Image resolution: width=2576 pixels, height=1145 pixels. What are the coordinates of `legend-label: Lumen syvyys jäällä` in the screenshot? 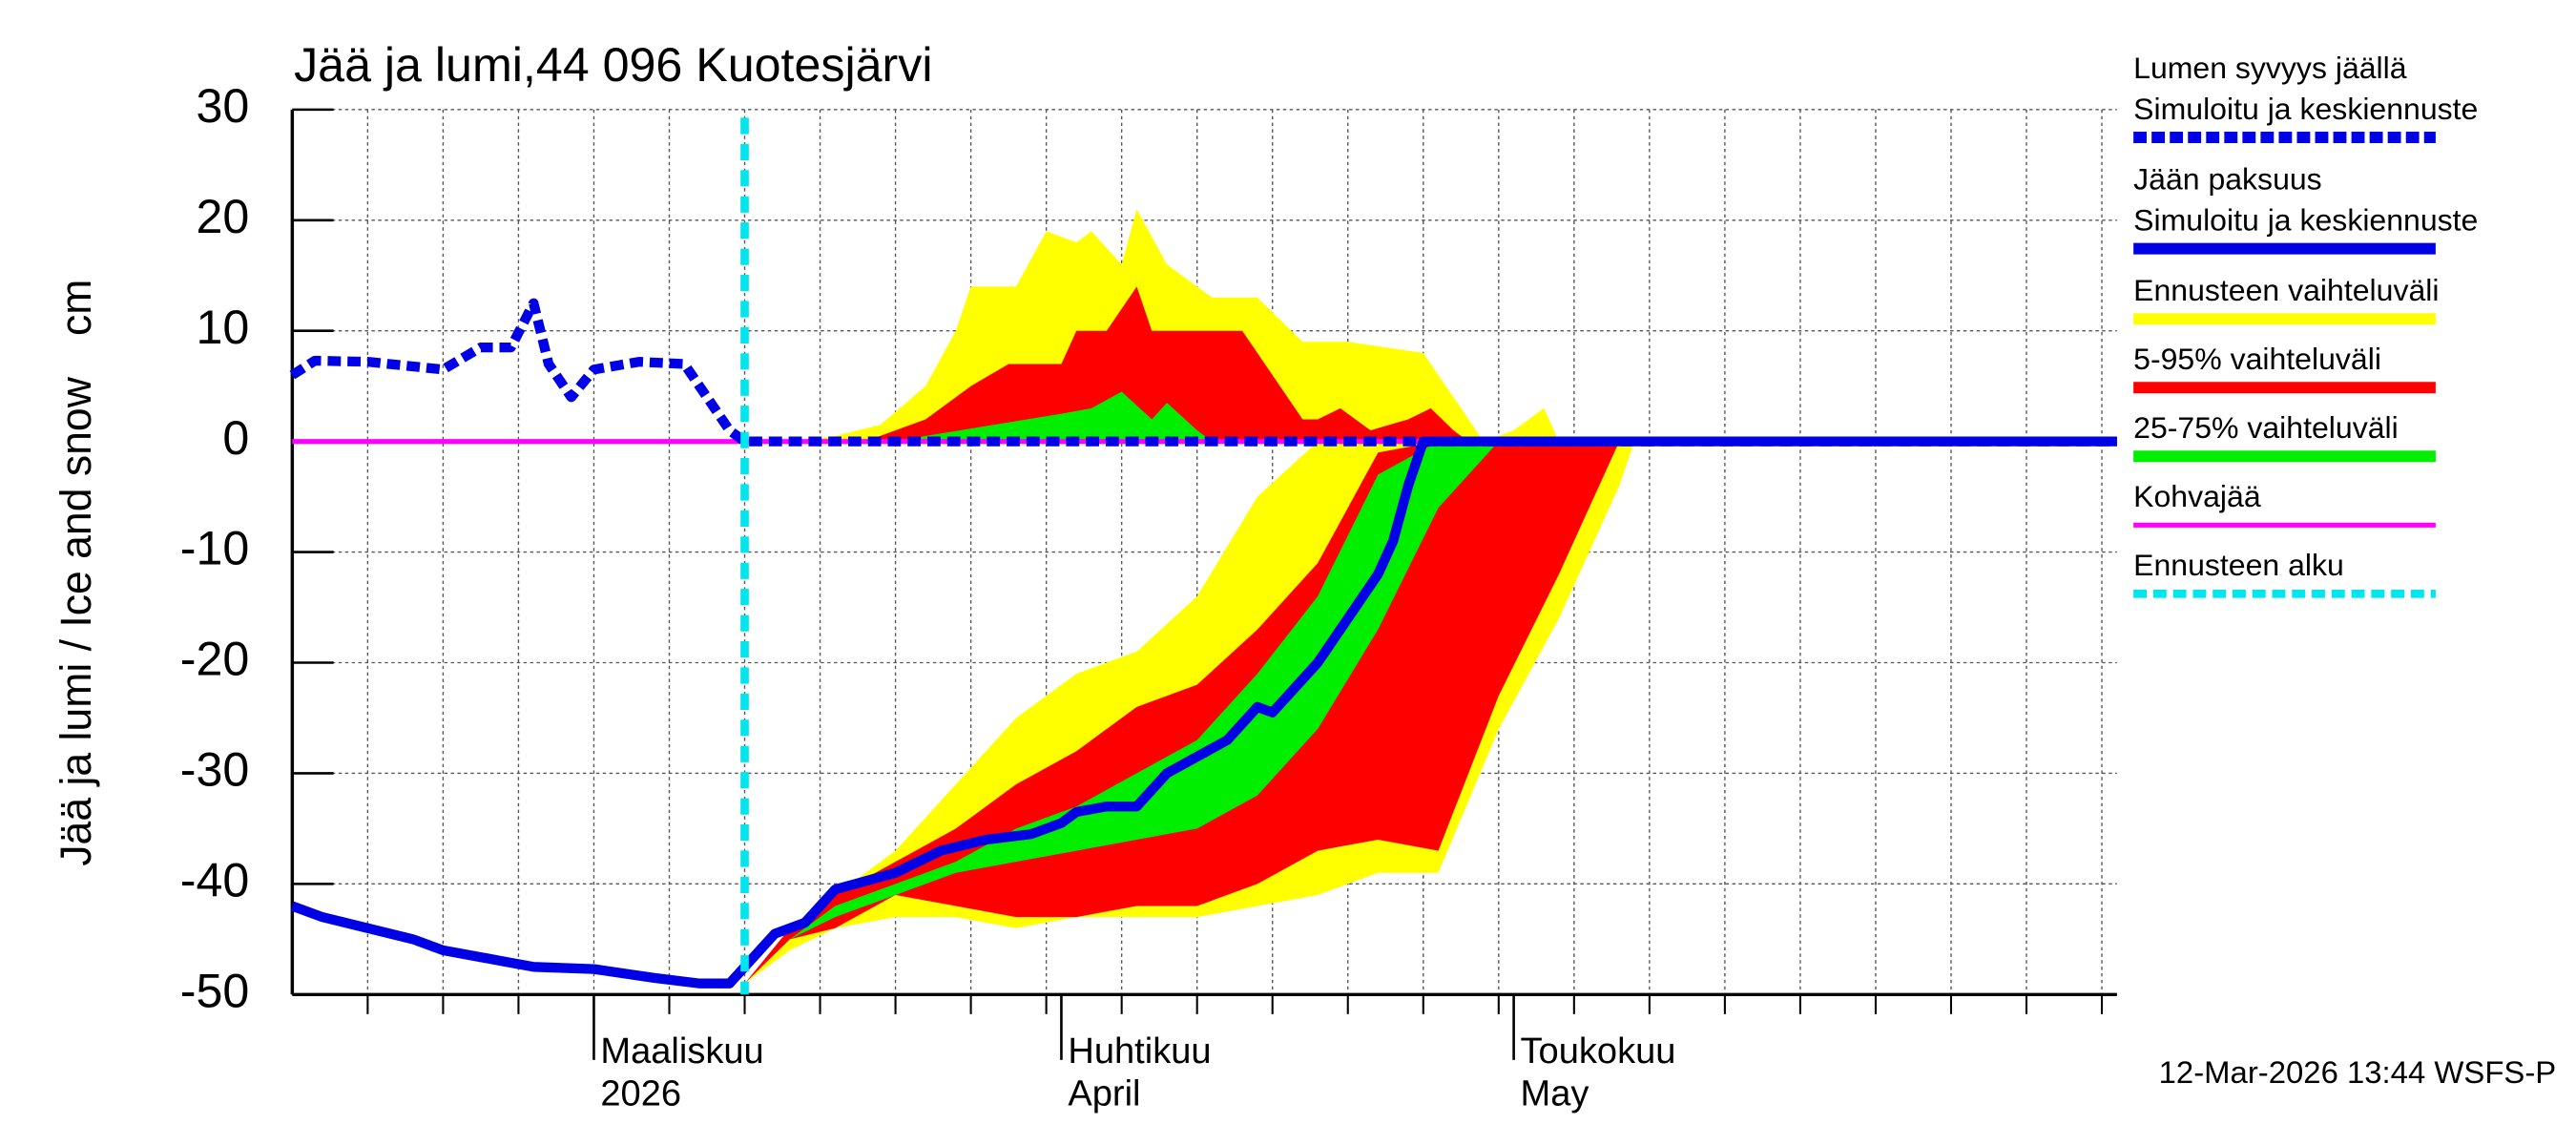 It's located at (2270, 68).